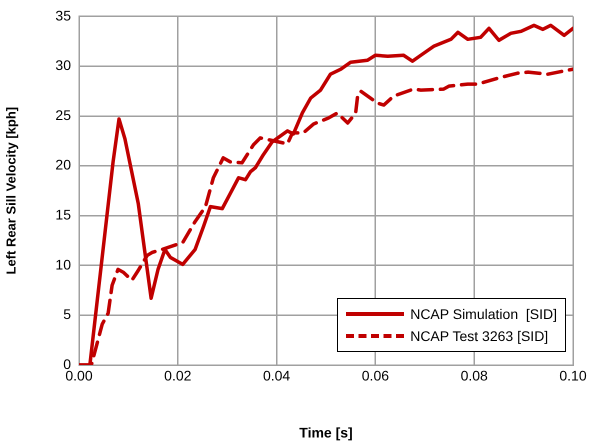 Image resolution: width=599 pixels, height=446 pixels. I want to click on y-tick-label: 30, so click(63, 65).